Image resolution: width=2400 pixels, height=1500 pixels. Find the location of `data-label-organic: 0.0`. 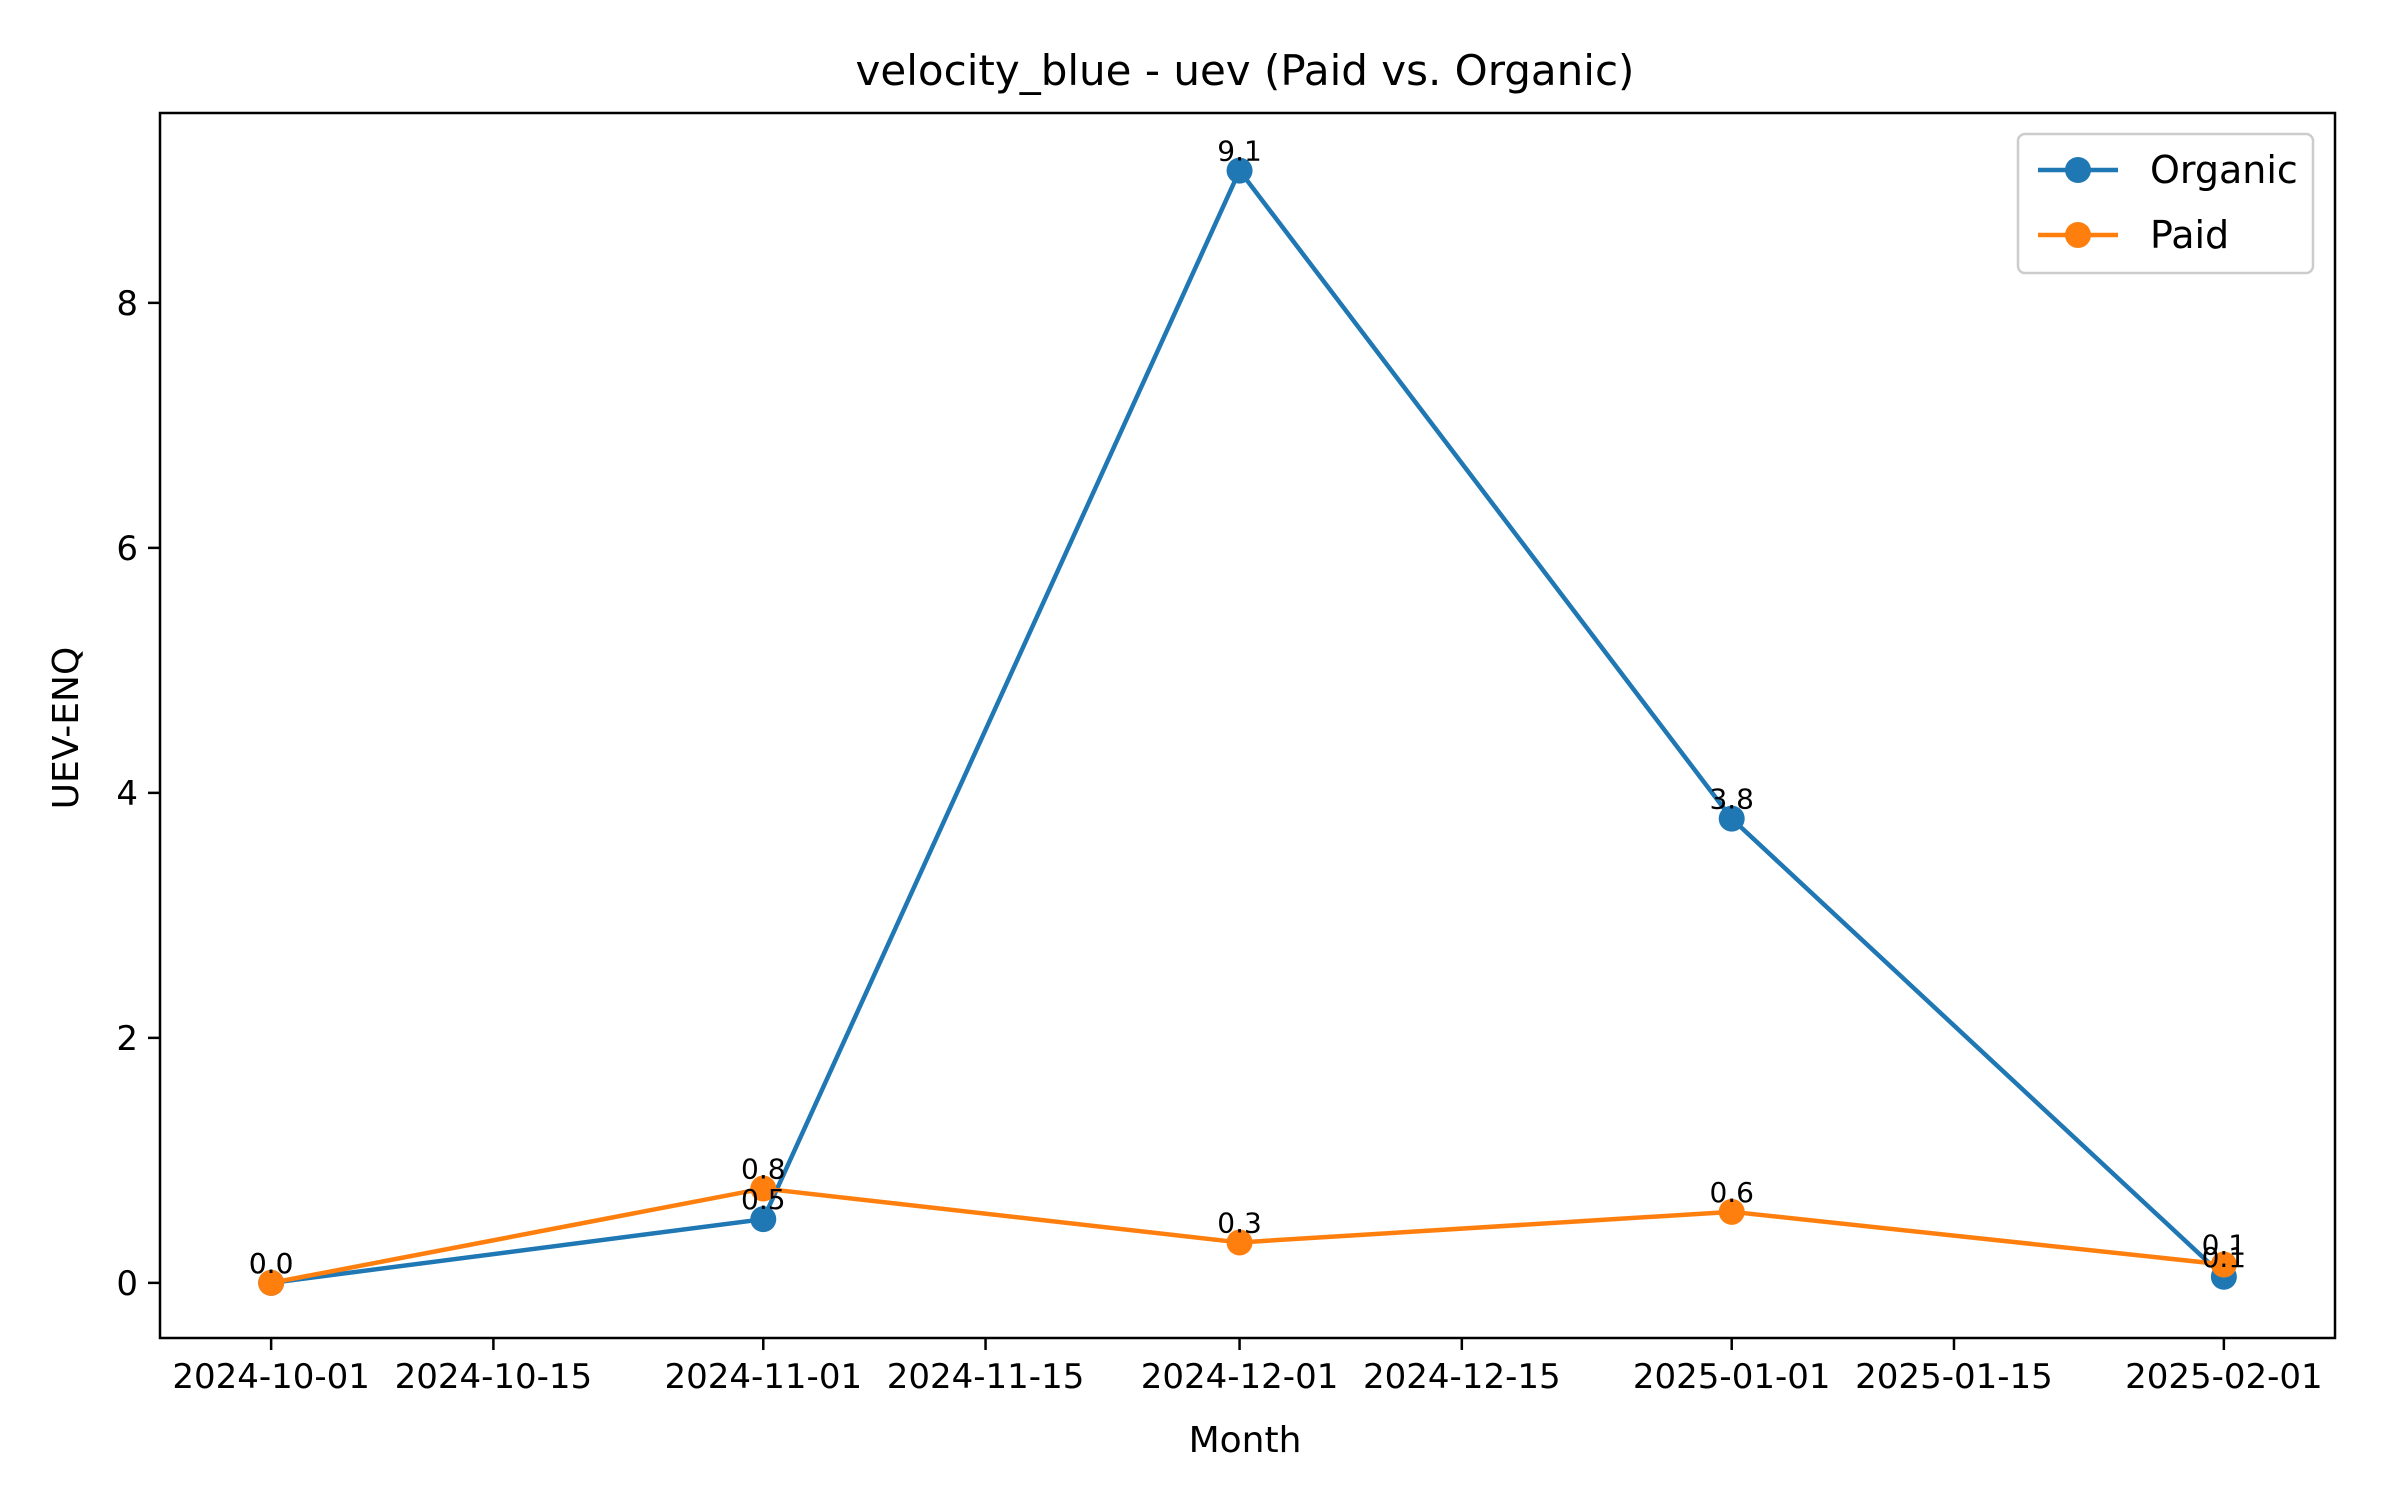

data-label-organic: 0.0 is located at coordinates (271, 1263).